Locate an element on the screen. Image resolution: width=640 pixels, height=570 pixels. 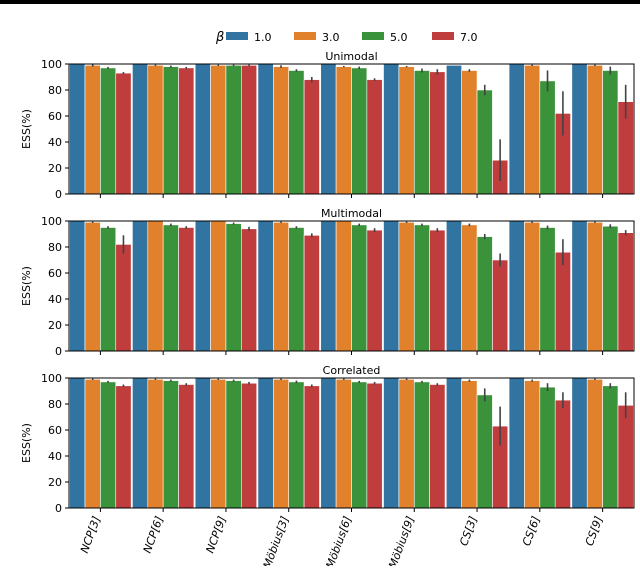
bar-correlated-Möbius[3]-beta-5.0 is located at coordinates (296, 445).